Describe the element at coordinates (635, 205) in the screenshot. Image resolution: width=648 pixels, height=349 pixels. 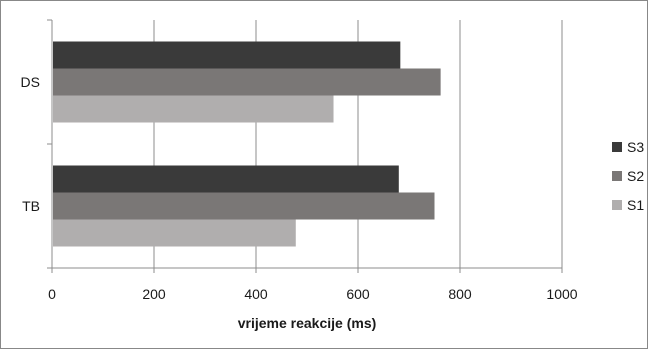
I see `legend-label-s1: S1` at that location.